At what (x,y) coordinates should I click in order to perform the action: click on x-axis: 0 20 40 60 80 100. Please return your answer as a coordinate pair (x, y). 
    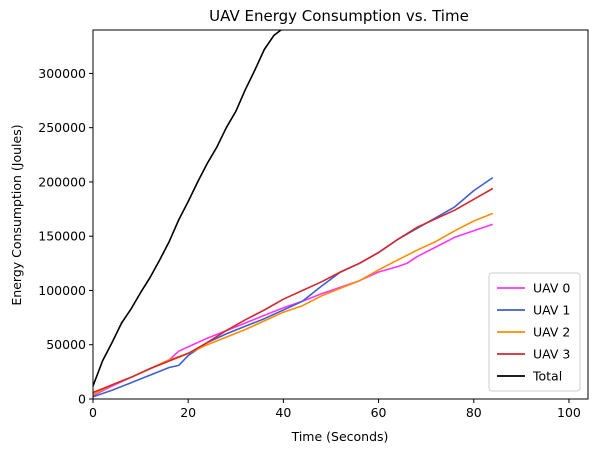
    Looking at the image, I should click on (335, 409).